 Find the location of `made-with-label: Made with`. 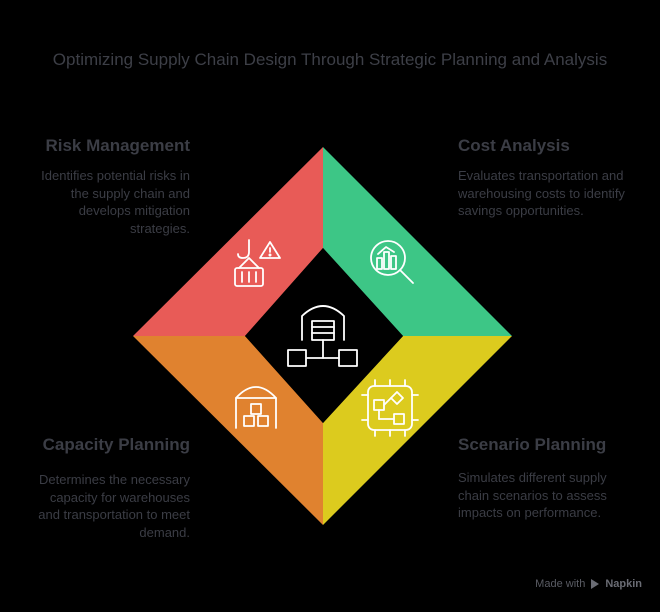

made-with-label: Made with is located at coordinates (560, 584).